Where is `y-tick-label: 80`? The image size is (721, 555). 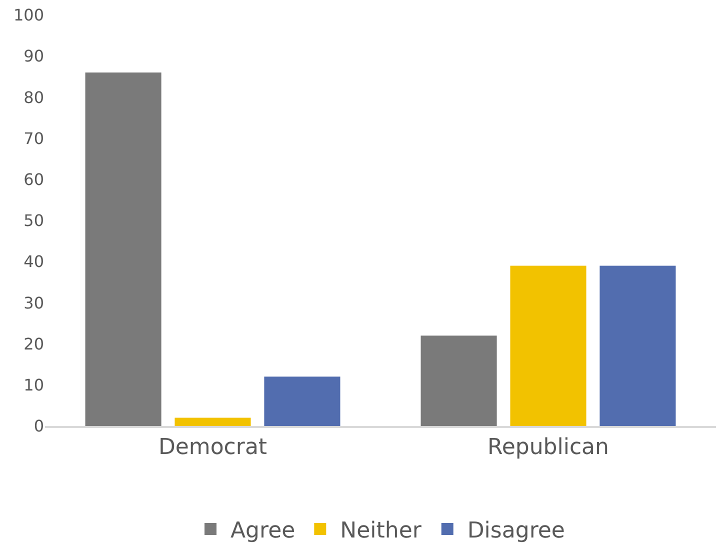 y-tick-label: 80 is located at coordinates (34, 97).